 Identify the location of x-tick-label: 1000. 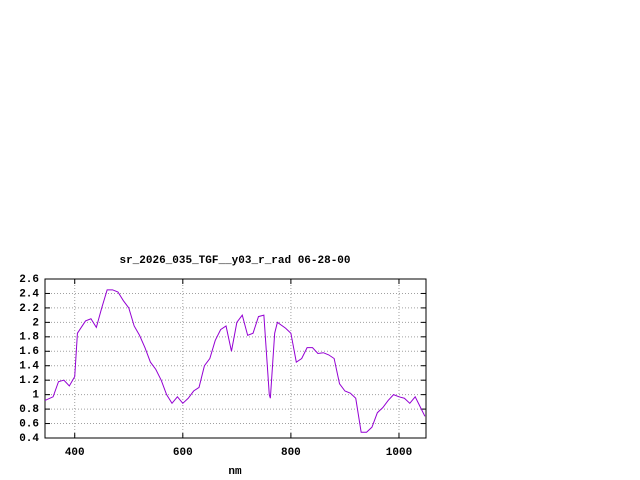
(399, 453).